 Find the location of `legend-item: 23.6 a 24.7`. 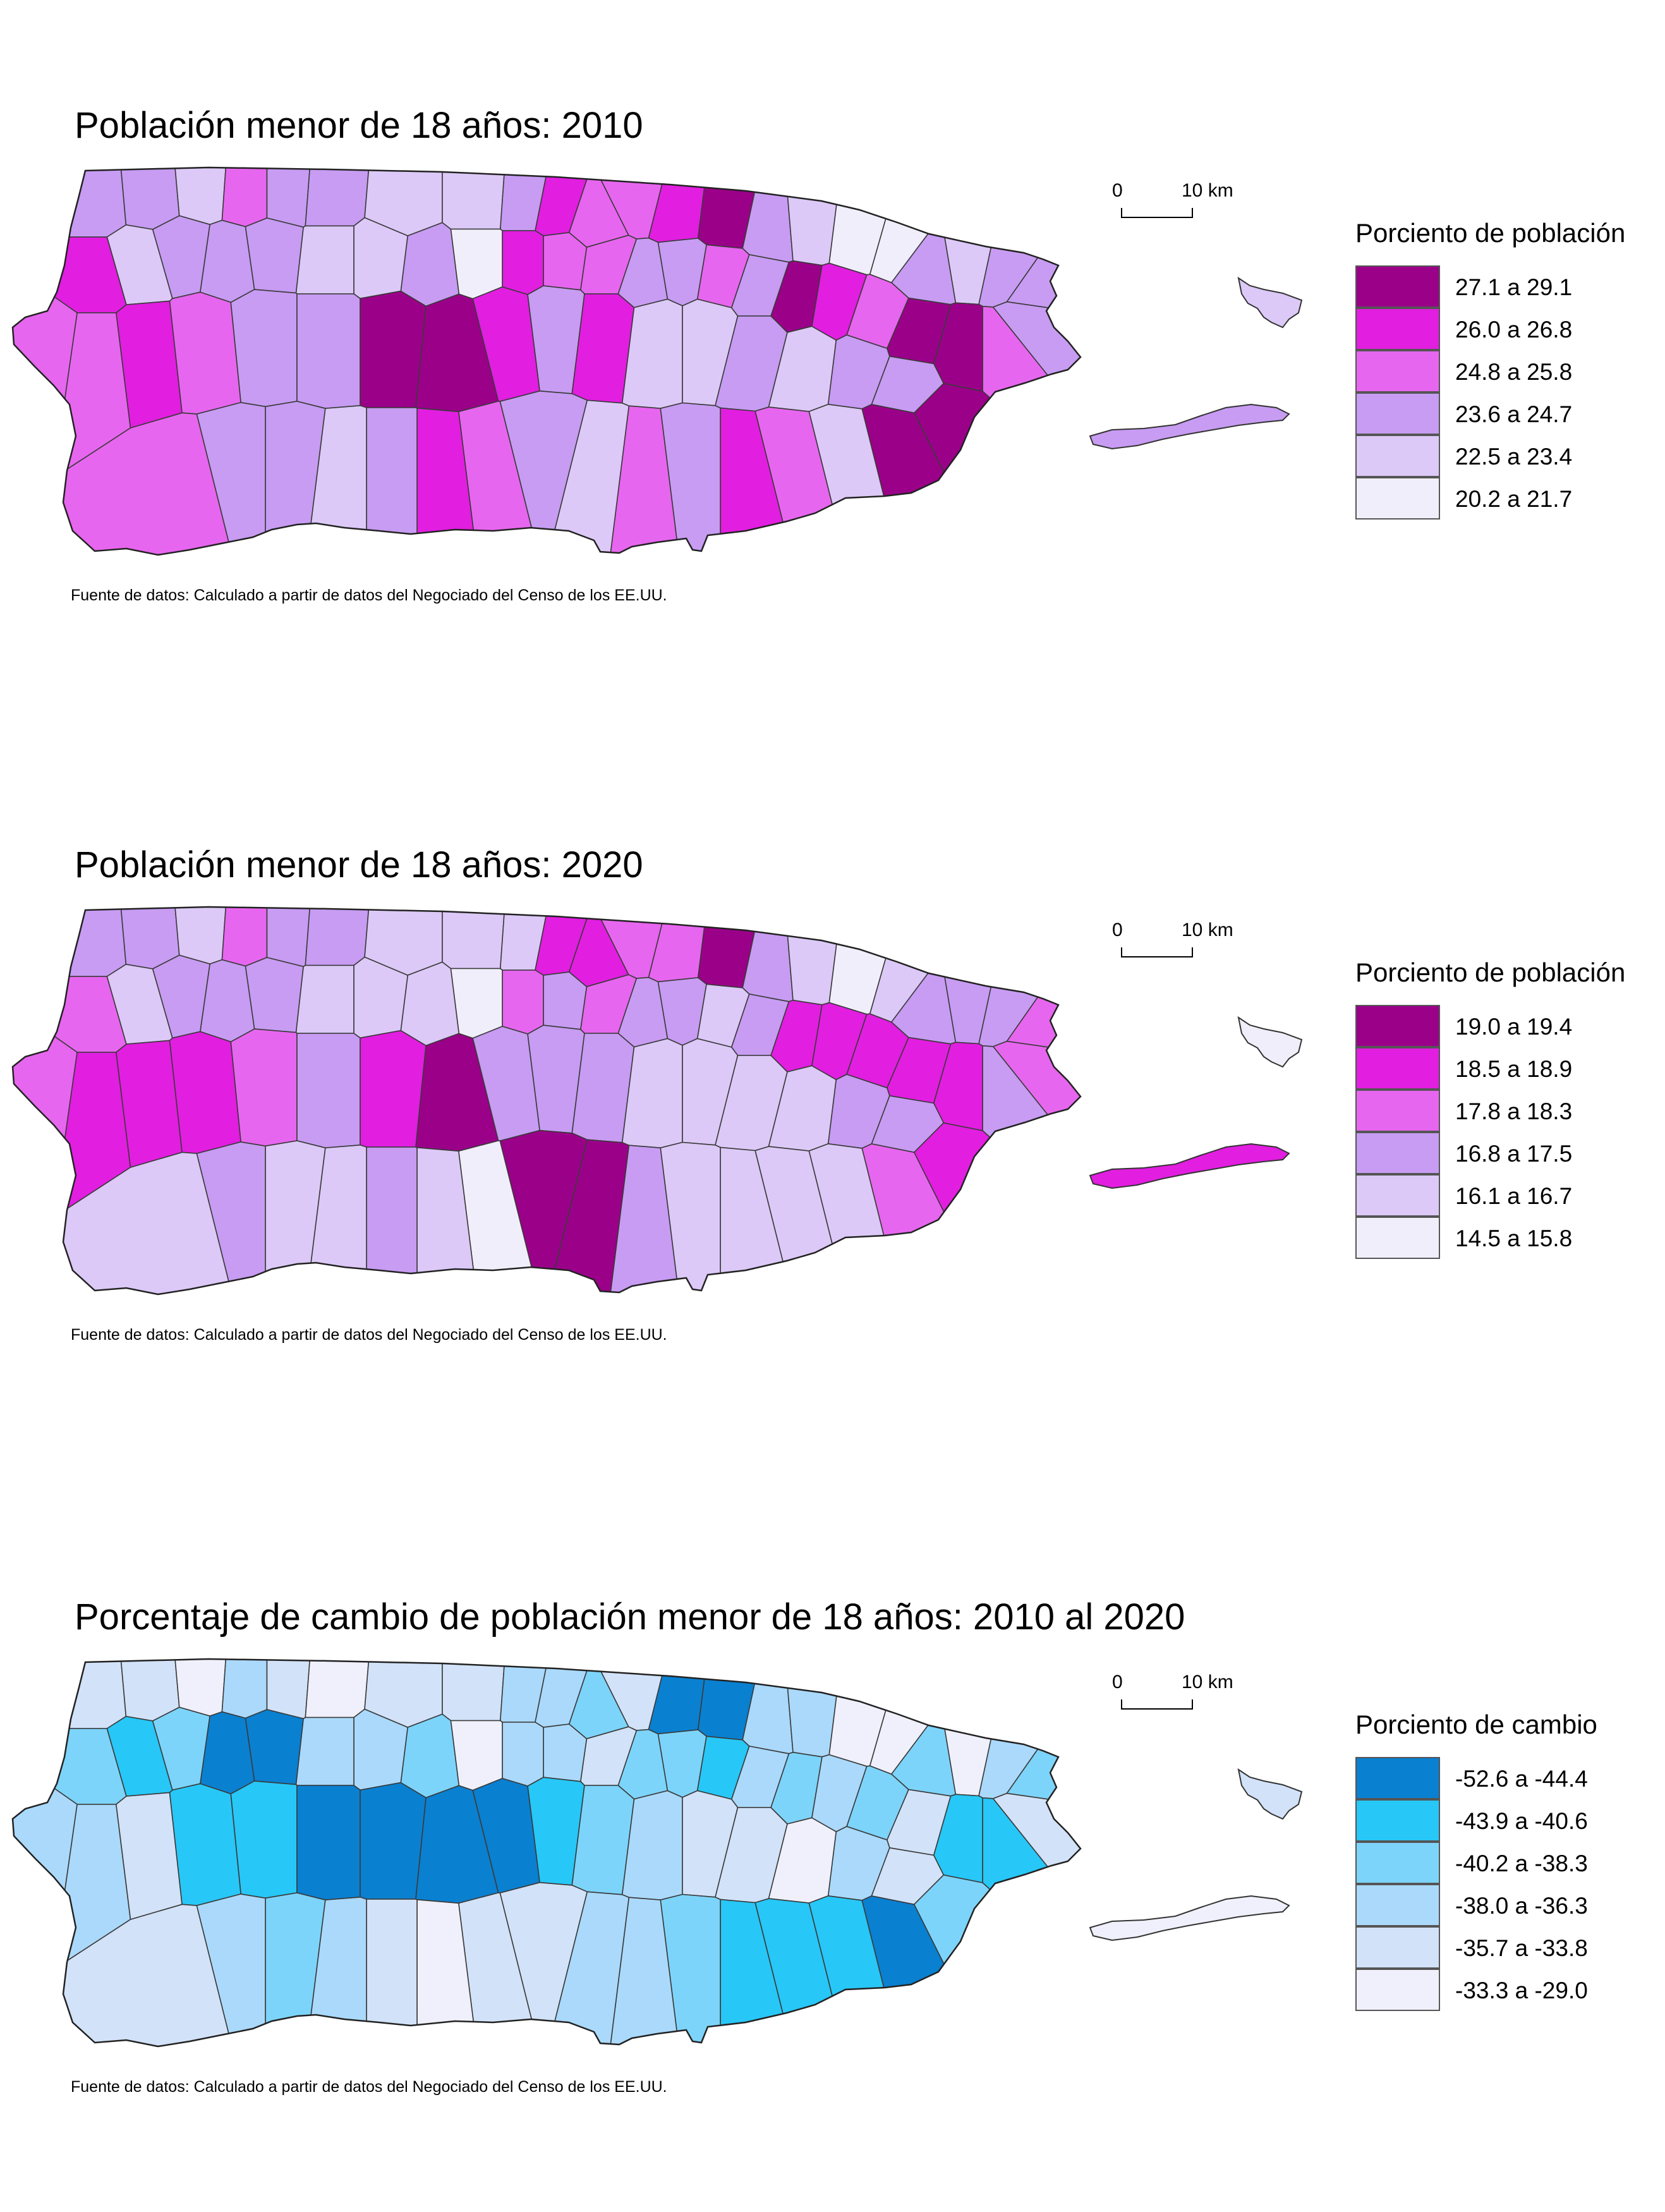

legend-item: 23.6 a 24.7 is located at coordinates (1503, 413).